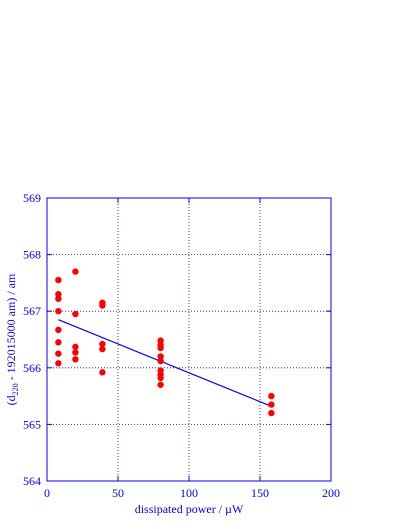 The width and height of the screenshot is (409, 529). Describe the element at coordinates (11, 328) in the screenshot. I see `y-axis-title-suffix: - 192015000 am) / am` at that location.